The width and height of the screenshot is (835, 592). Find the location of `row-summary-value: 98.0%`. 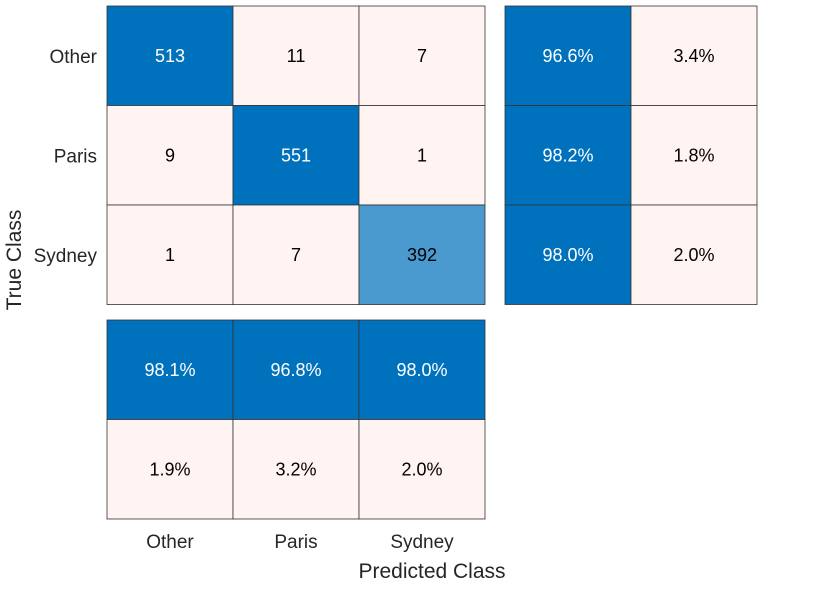

row-summary-value: 98.0% is located at coordinates (567, 255).